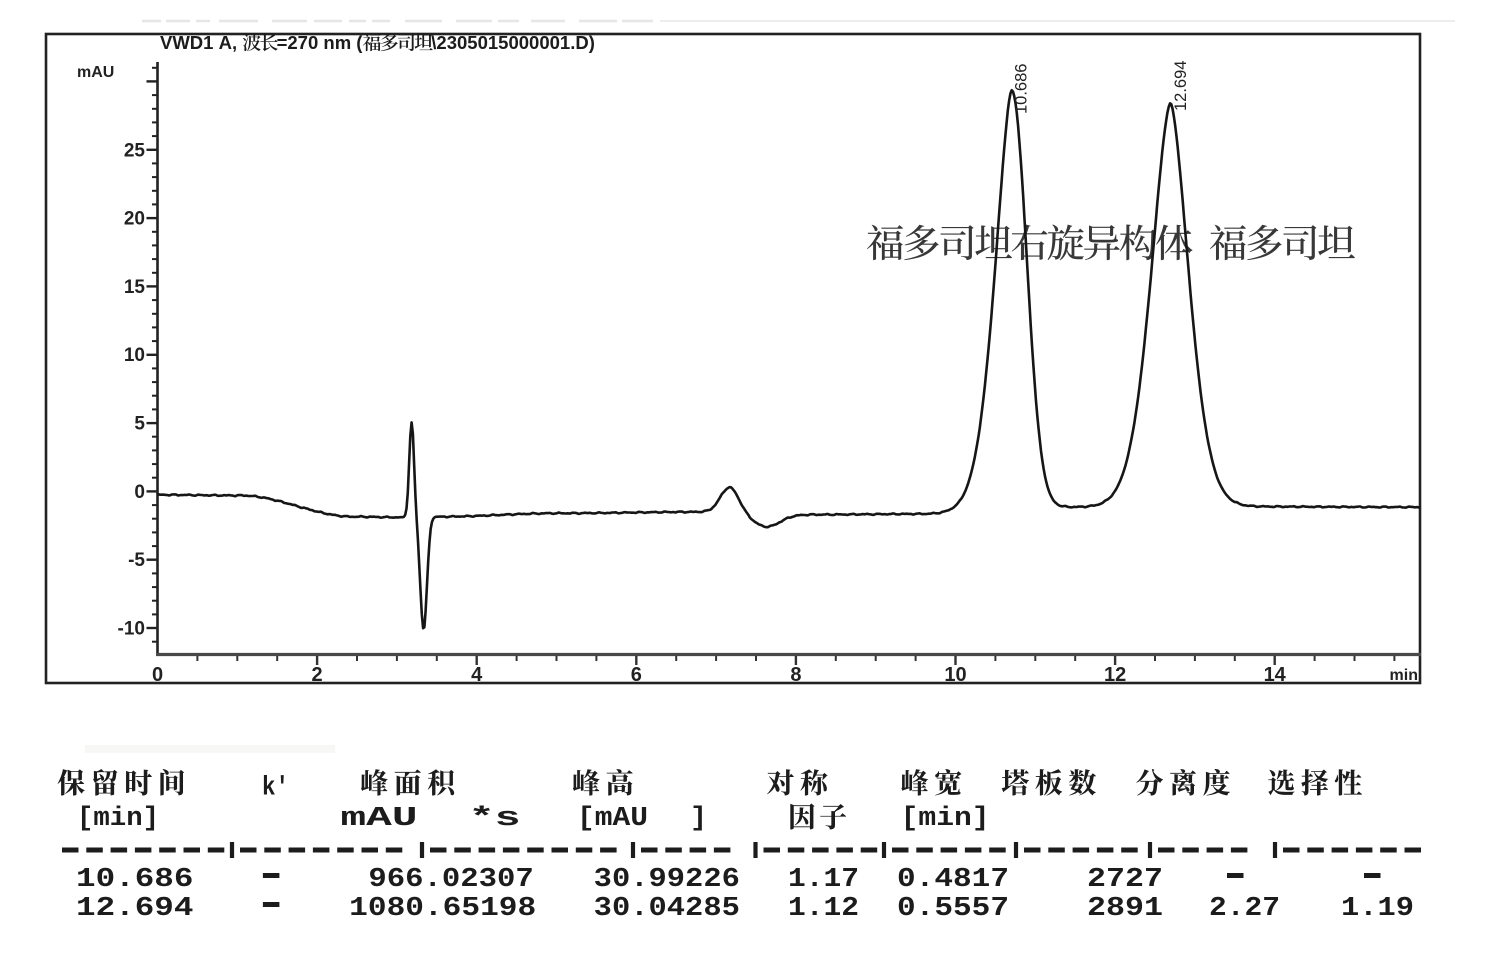  I want to click on svg-text: 5, so click(139, 424).